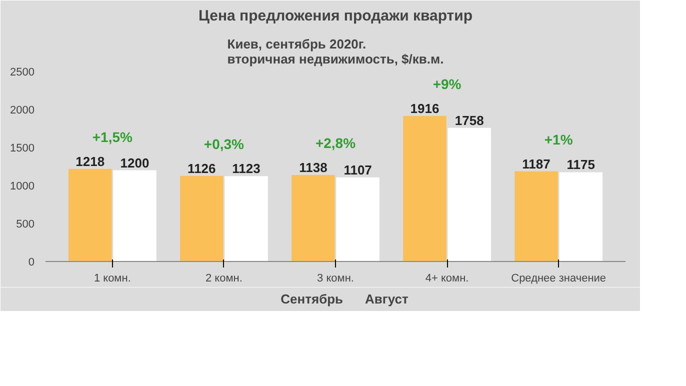 This screenshot has height=386, width=686. I want to click on y-tick-label: 2000, so click(22, 110).